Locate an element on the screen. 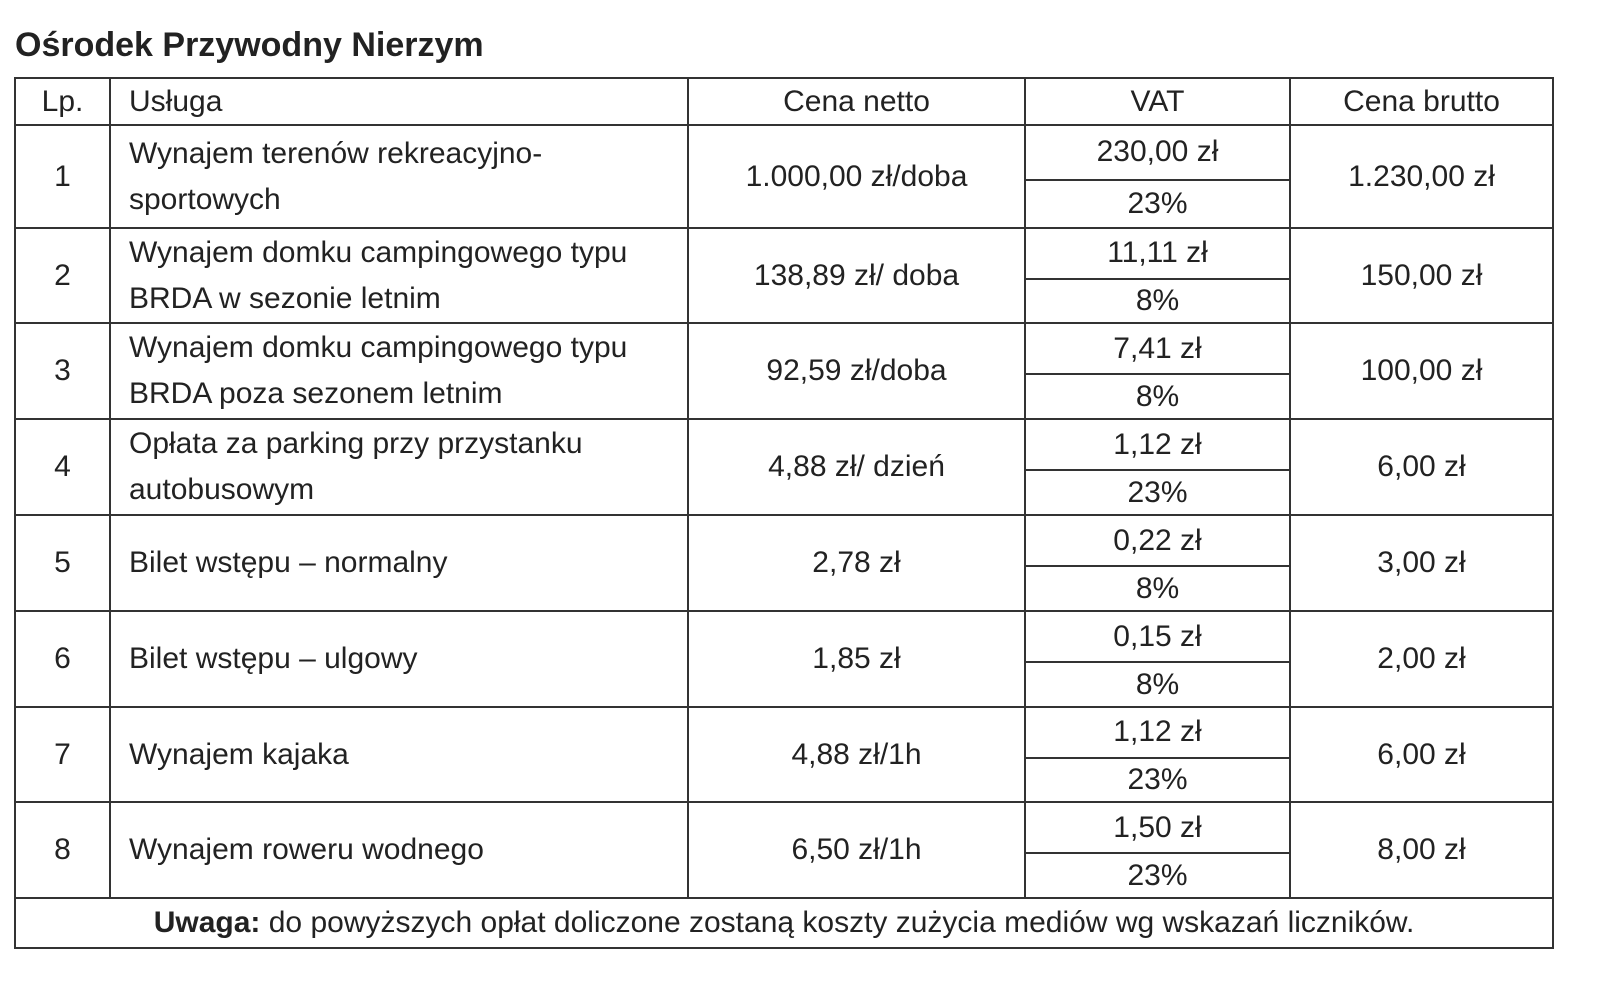 The height and width of the screenshot is (997, 1600). net-cell: 4,88 zł/ dzień is located at coordinates (856, 467).